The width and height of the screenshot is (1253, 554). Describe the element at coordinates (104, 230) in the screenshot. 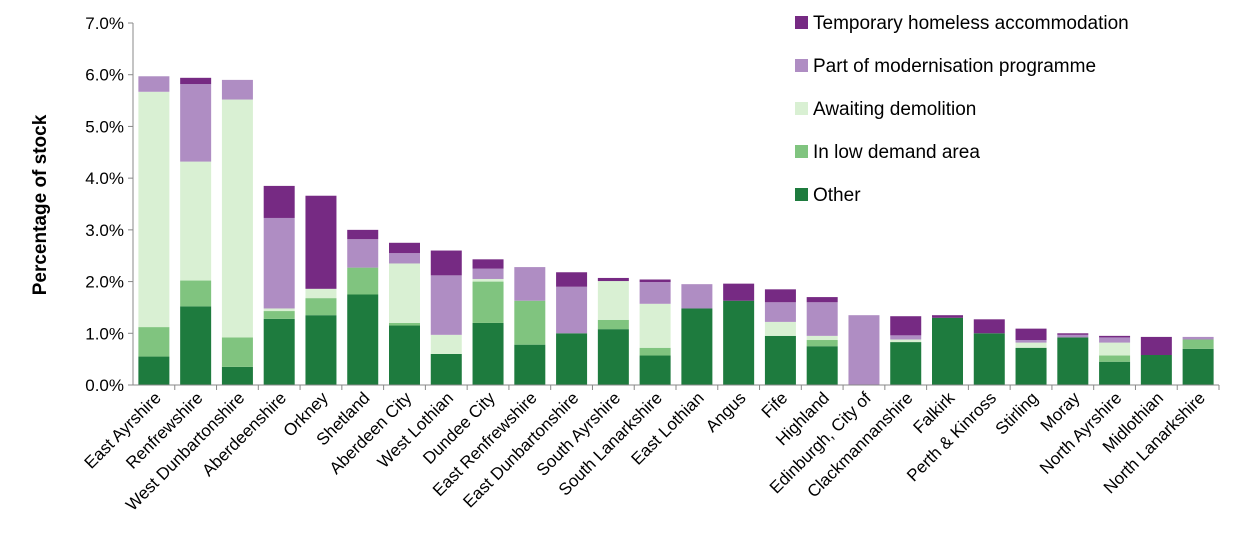

I see `y-tick-label: 3.0%` at that location.